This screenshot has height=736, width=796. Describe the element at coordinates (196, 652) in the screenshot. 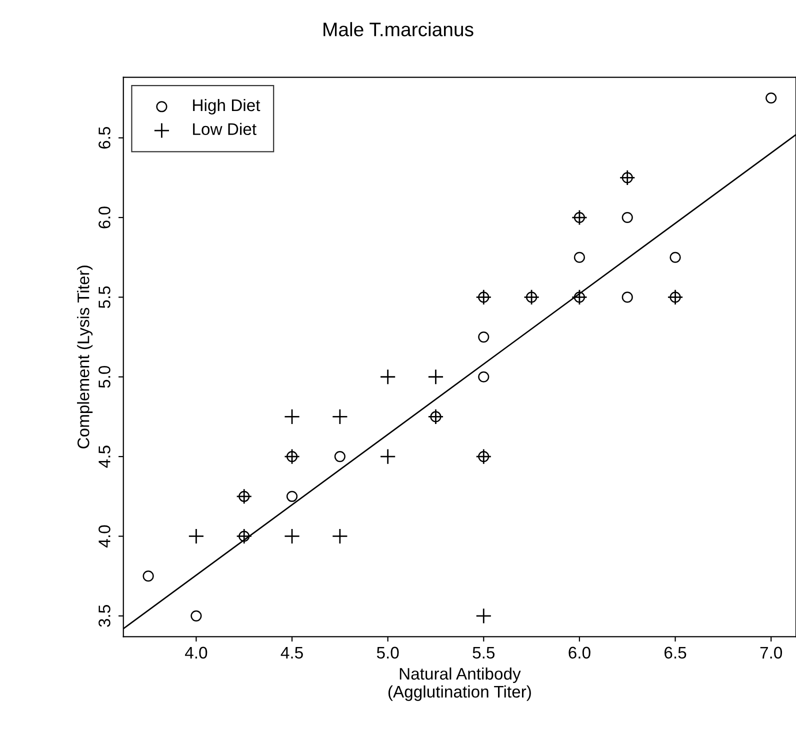

I see `x-tick-label: 4.0` at that location.